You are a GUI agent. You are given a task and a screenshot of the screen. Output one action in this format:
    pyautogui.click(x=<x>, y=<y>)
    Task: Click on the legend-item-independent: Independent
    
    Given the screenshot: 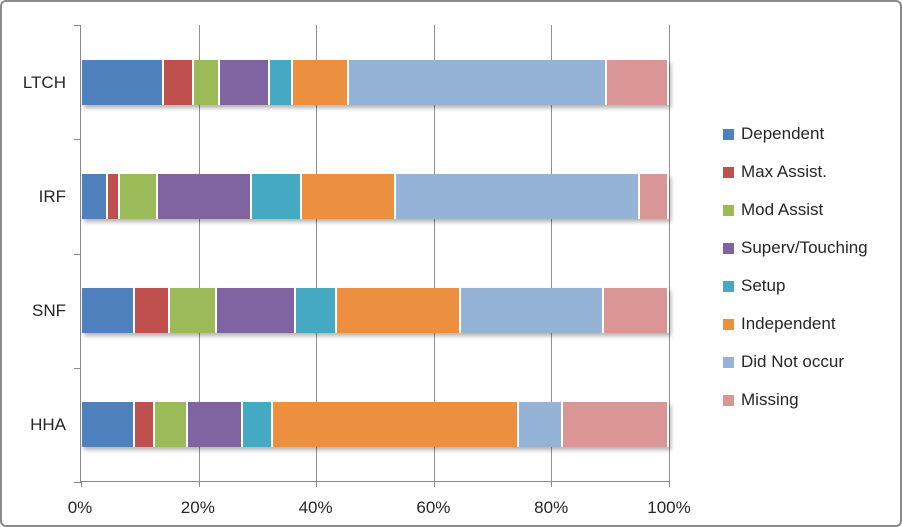 What is the action you would take?
    pyautogui.click(x=795, y=324)
    